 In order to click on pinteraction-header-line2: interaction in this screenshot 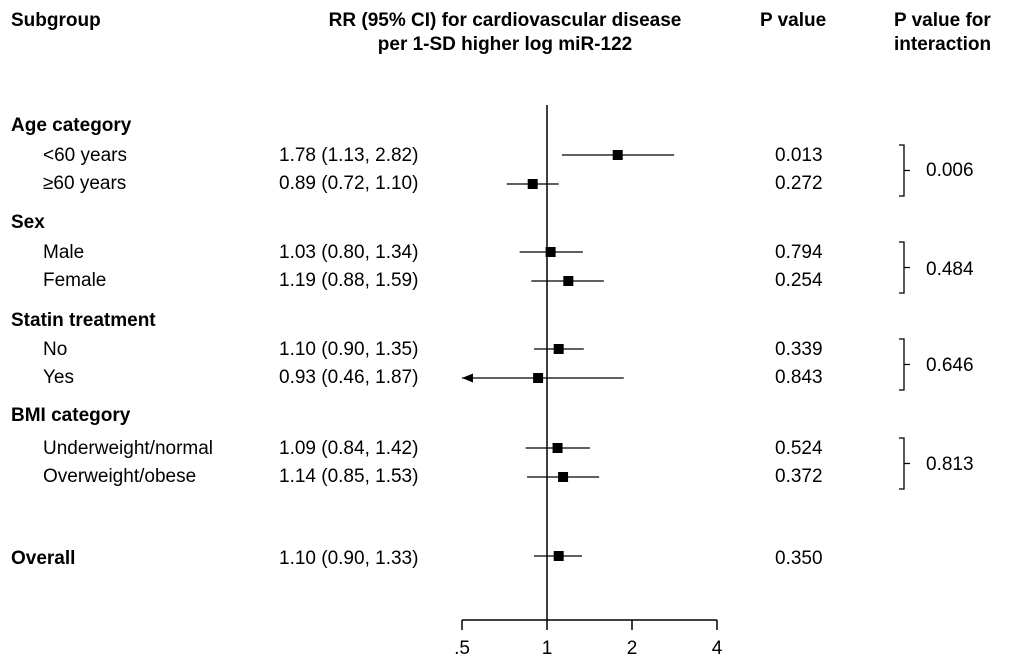, I will do `click(943, 44)`.